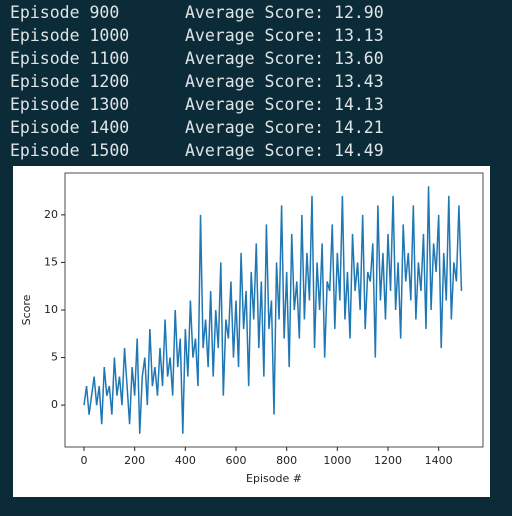 This screenshot has width=512, height=516. Describe the element at coordinates (70, 150) in the screenshot. I see `log-episode: Episode 1500` at that location.